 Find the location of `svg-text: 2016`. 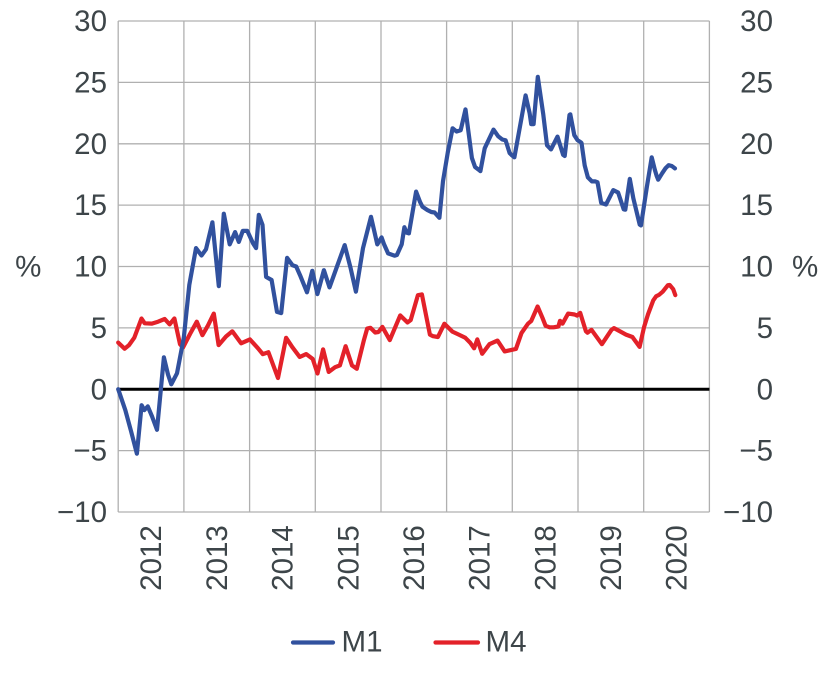

svg-text: 2016 is located at coordinates (414, 558).